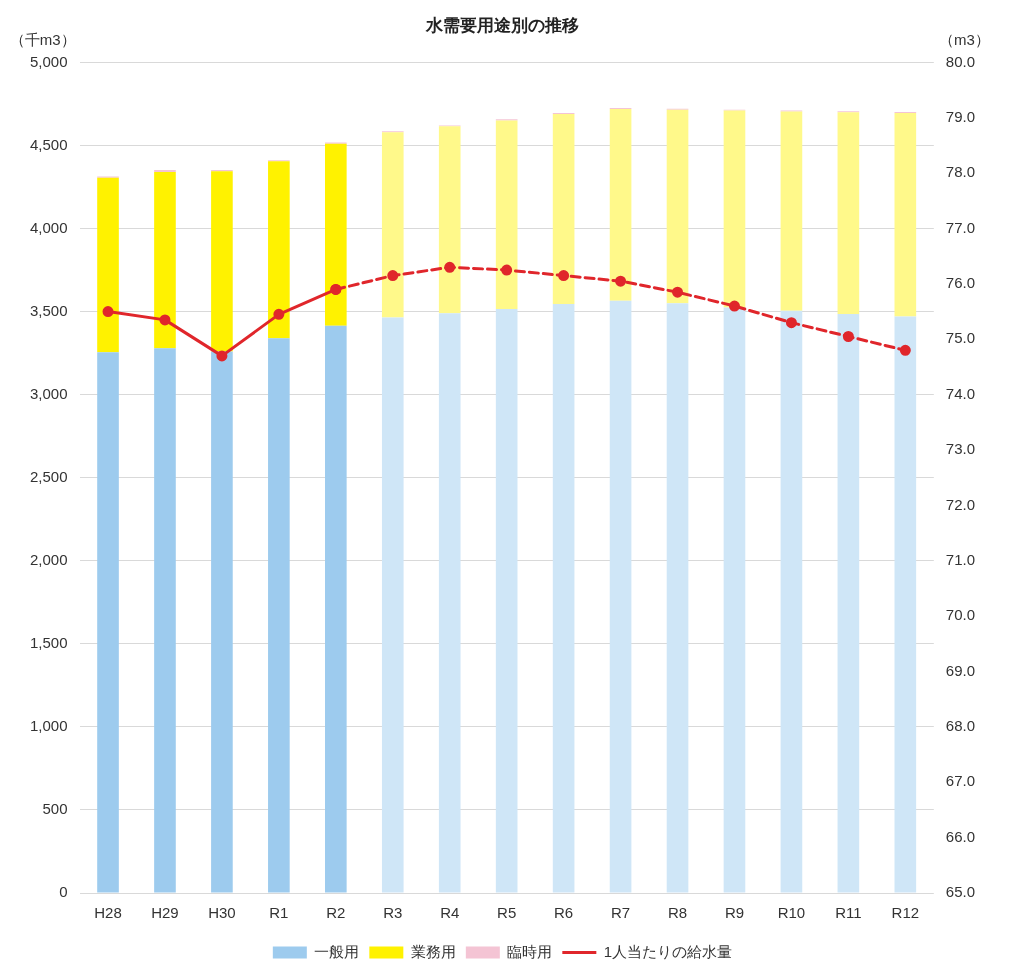  What do you see at coordinates (960, 283) in the screenshot?
I see `y2-tick-label: 76.0` at bounding box center [960, 283].